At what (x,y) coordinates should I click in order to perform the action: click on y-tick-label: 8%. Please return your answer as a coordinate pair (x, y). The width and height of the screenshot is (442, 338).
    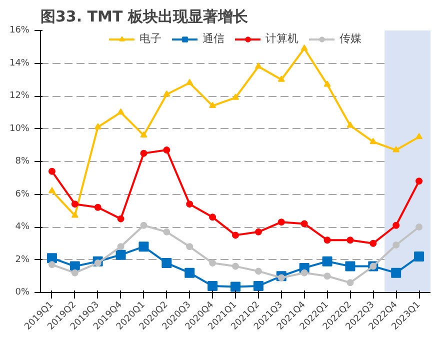
    Looking at the image, I should click on (22, 161).